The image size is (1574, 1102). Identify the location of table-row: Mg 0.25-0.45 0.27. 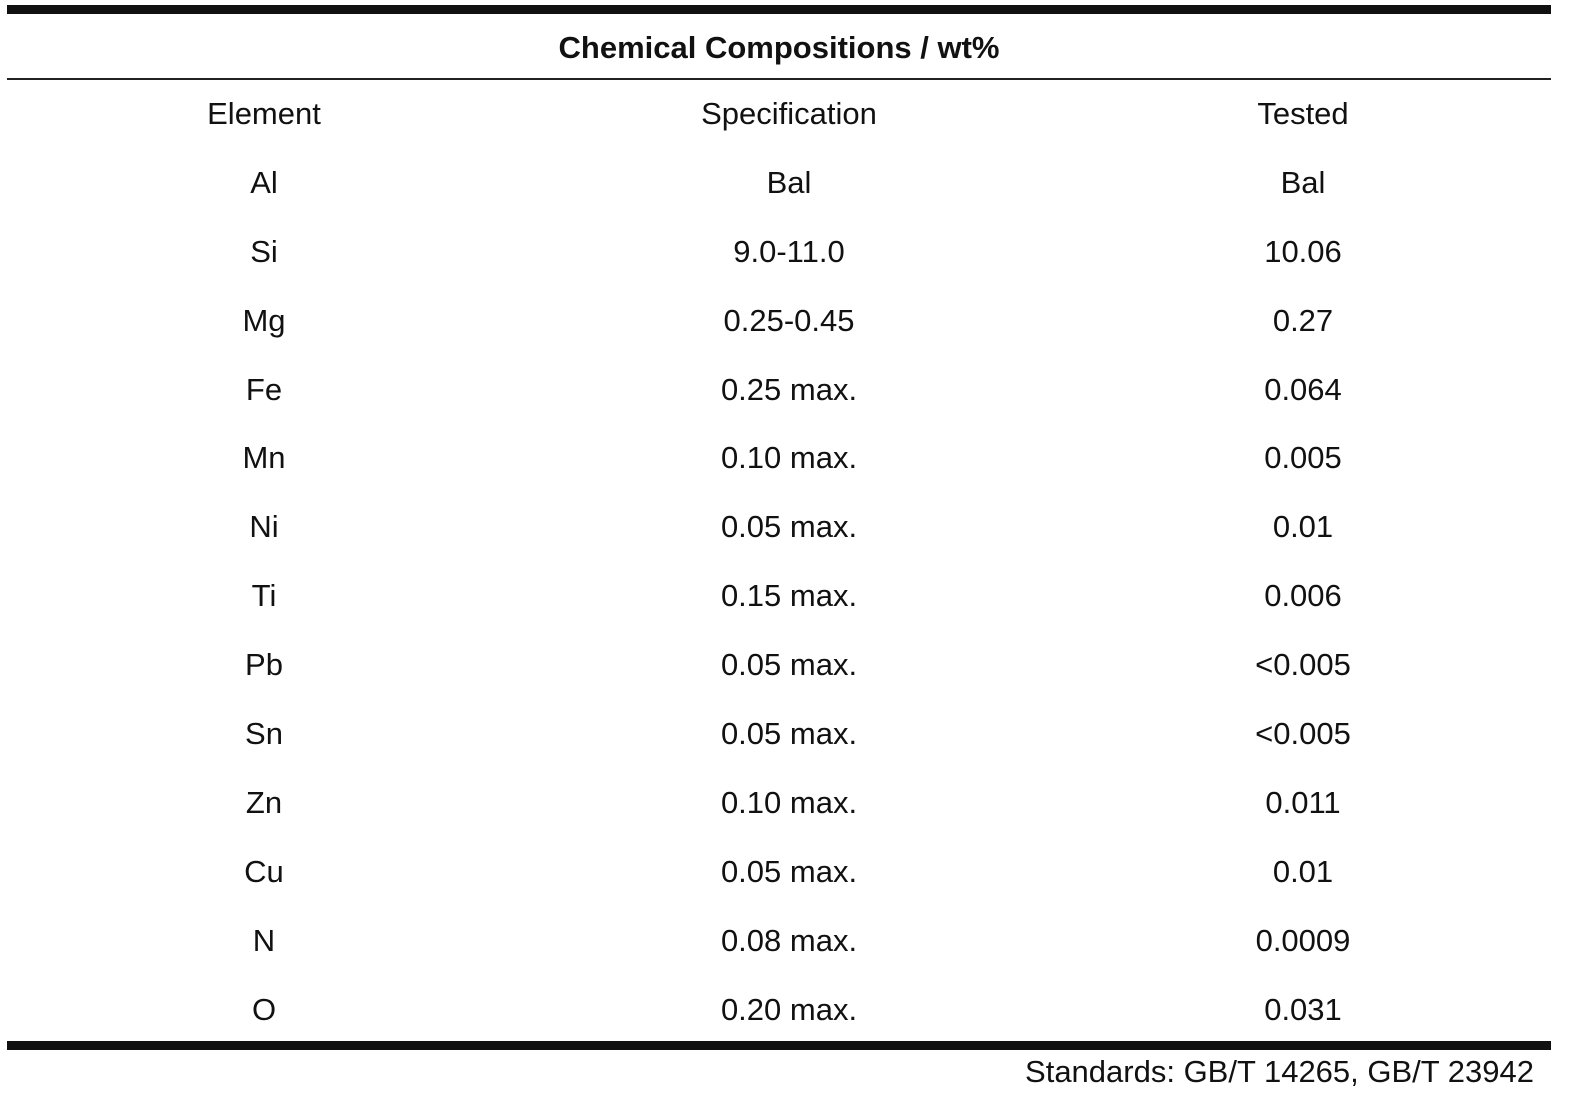
(779, 321).